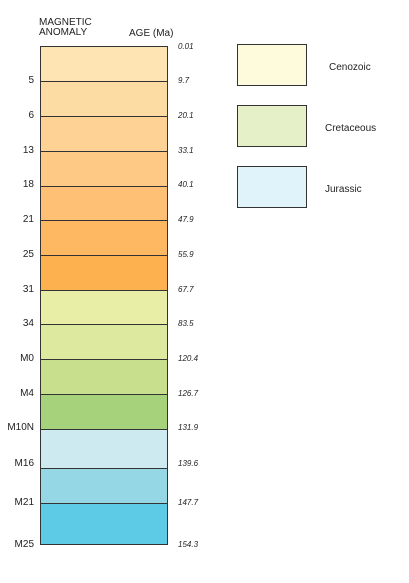 This screenshot has height=583, width=409. I want to click on magnetic-anomaly-header: MAGNETIC ANOMALY, so click(65, 27).